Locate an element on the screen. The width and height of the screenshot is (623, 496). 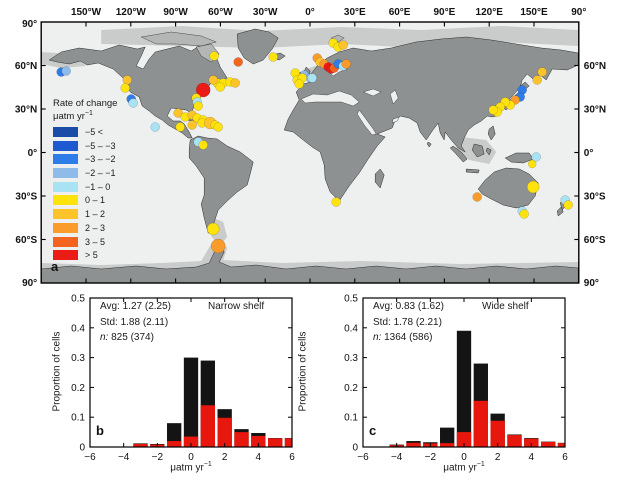
legend-label: −1 – 0 is located at coordinates (98, 186).